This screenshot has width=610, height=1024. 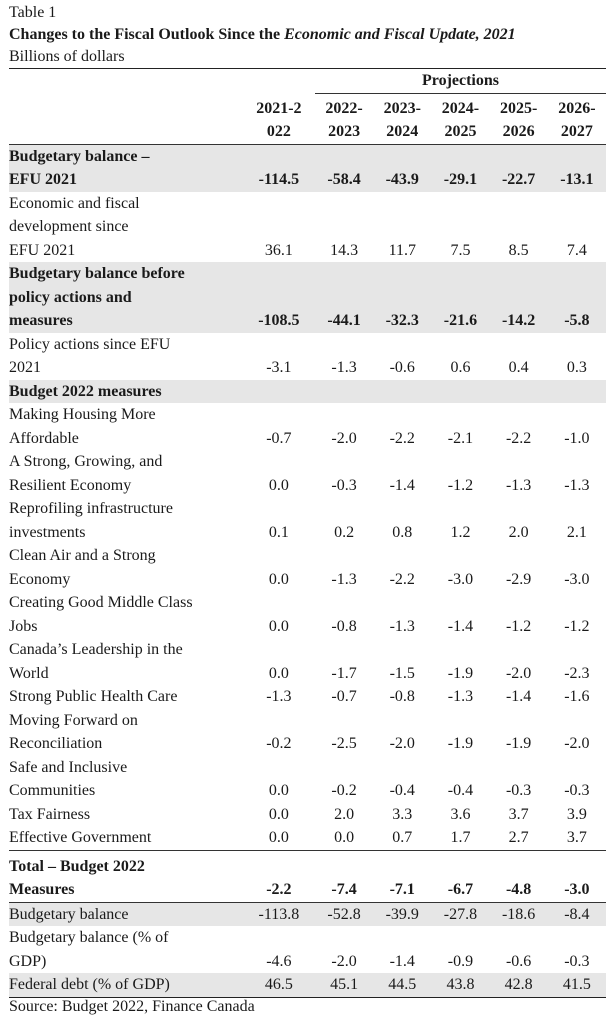 What do you see at coordinates (518, 367) in the screenshot?
I see `row-value: 0.4` at bounding box center [518, 367].